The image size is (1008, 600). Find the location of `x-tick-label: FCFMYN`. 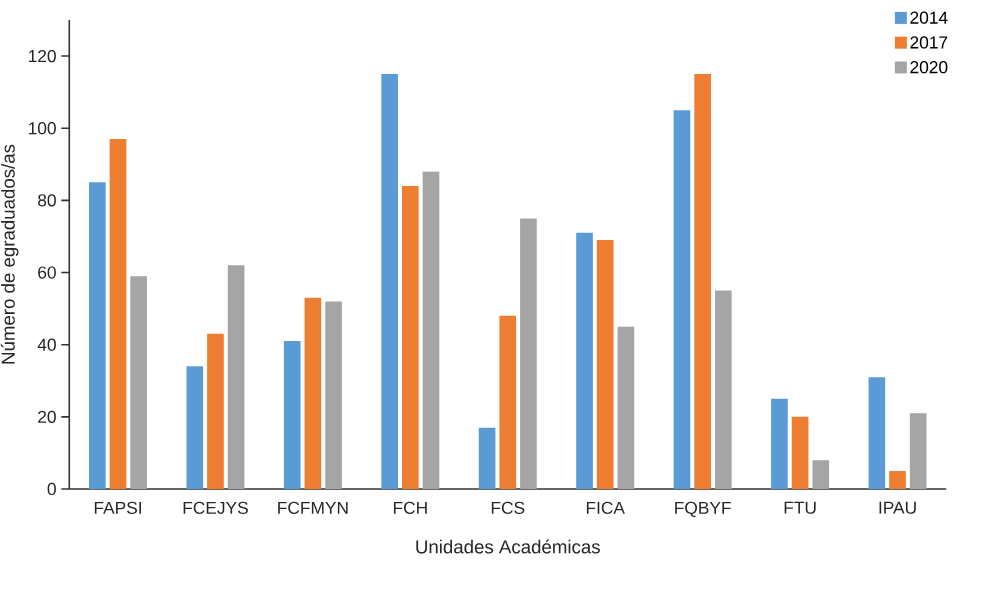

x-tick-label: FCFMYN is located at coordinates (313, 507).